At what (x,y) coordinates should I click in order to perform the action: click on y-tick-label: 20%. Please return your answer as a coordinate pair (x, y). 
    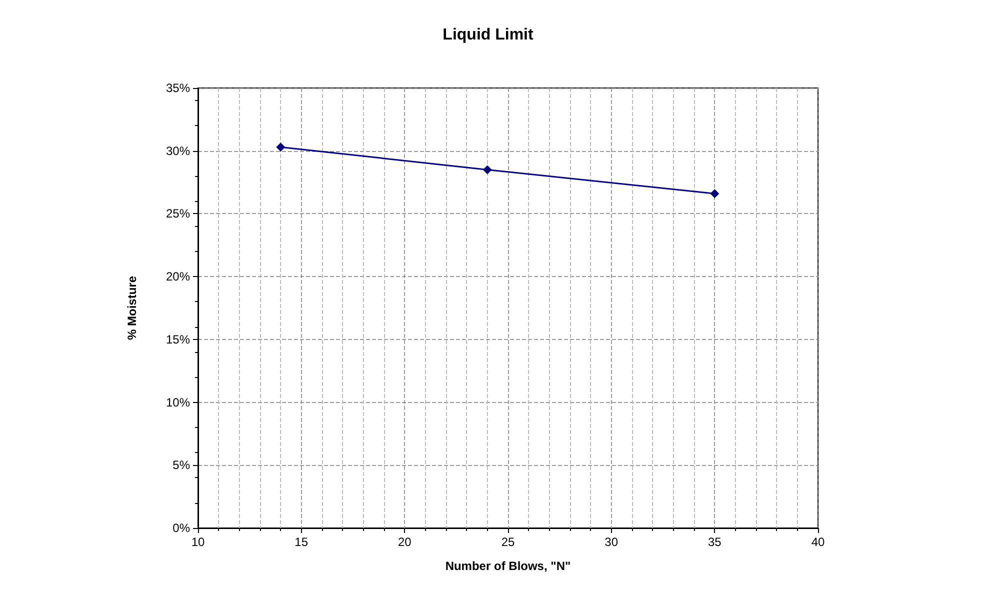
    Looking at the image, I should click on (178, 277).